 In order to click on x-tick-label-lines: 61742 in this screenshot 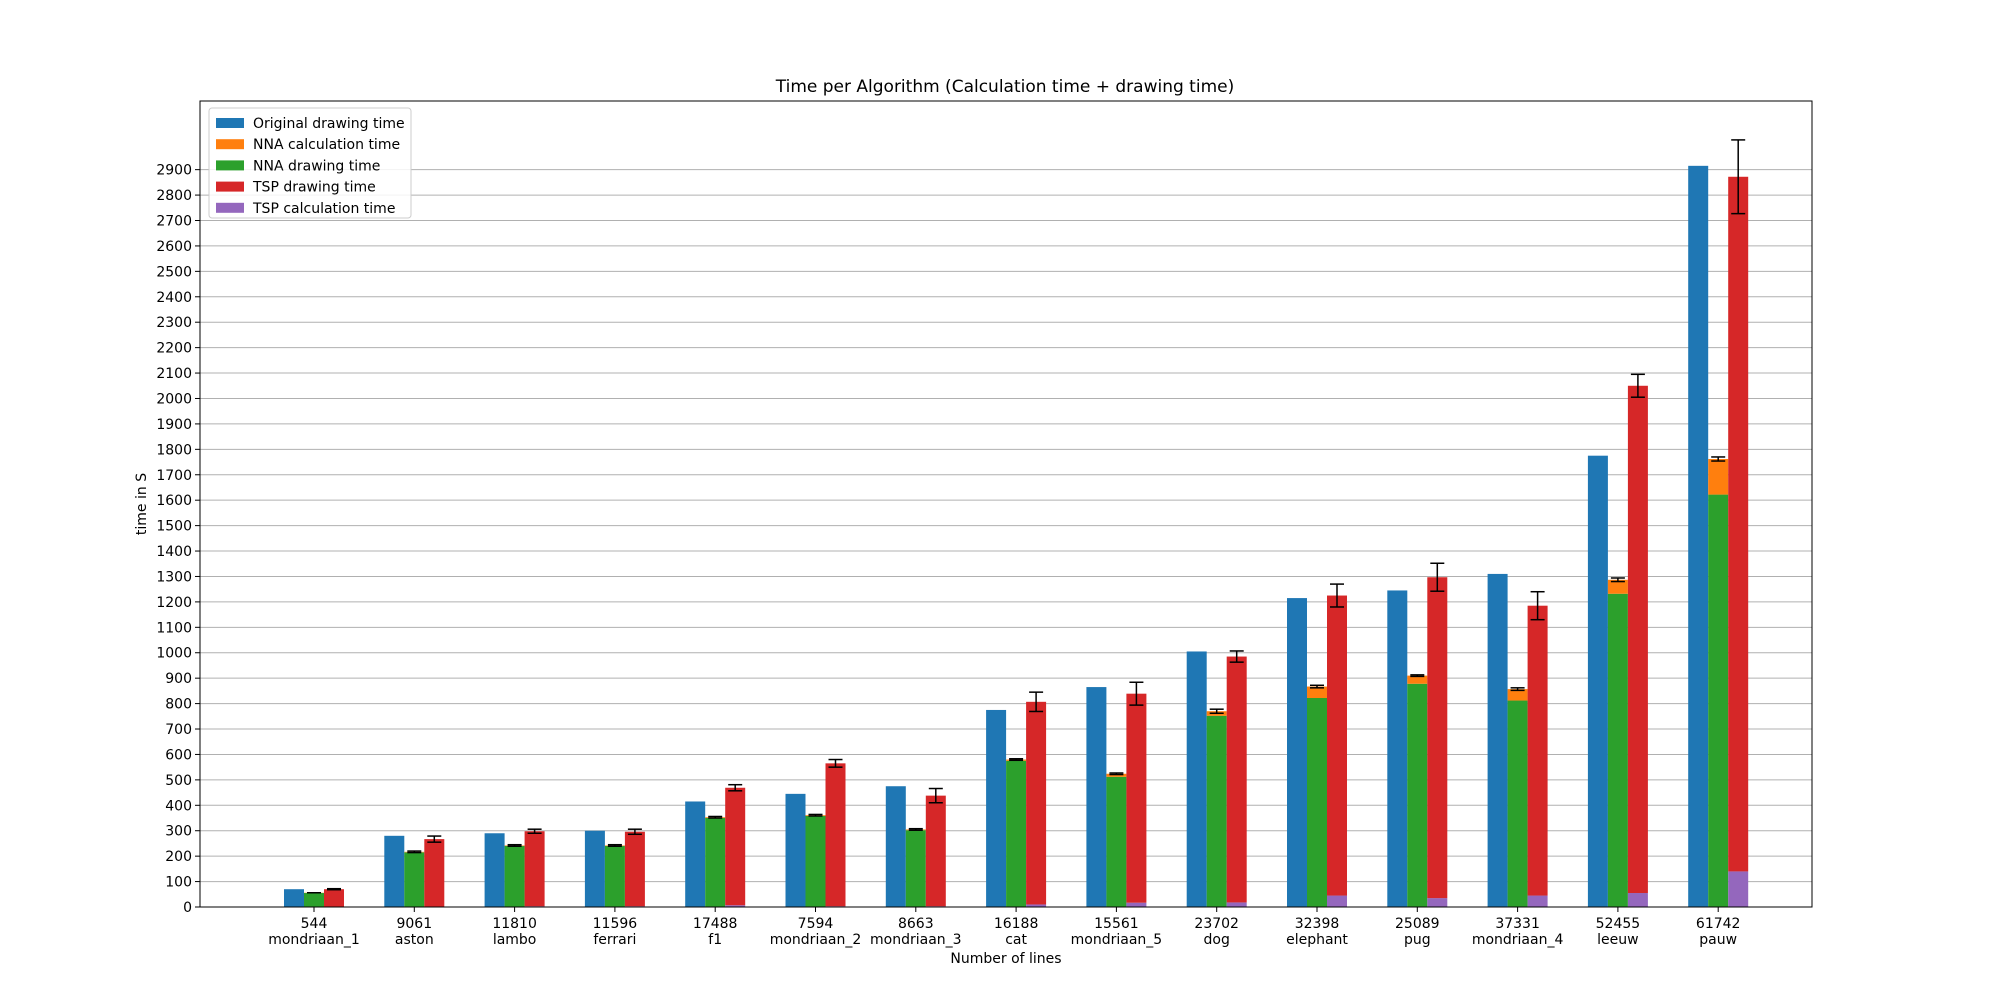, I will do `click(1718, 924)`.